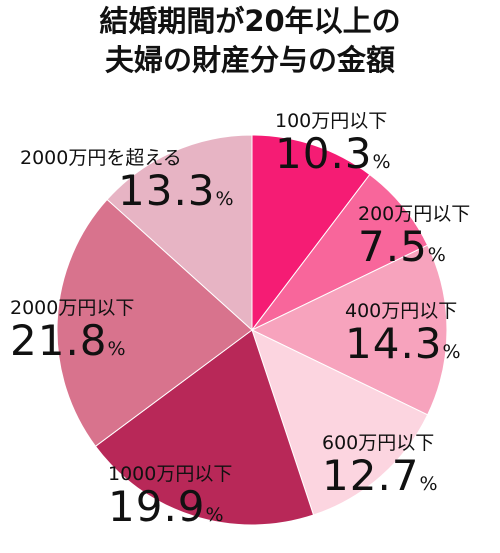 Image resolution: width=500 pixels, height=553 pixels. I want to click on value-label: 13.3%, so click(176, 190).